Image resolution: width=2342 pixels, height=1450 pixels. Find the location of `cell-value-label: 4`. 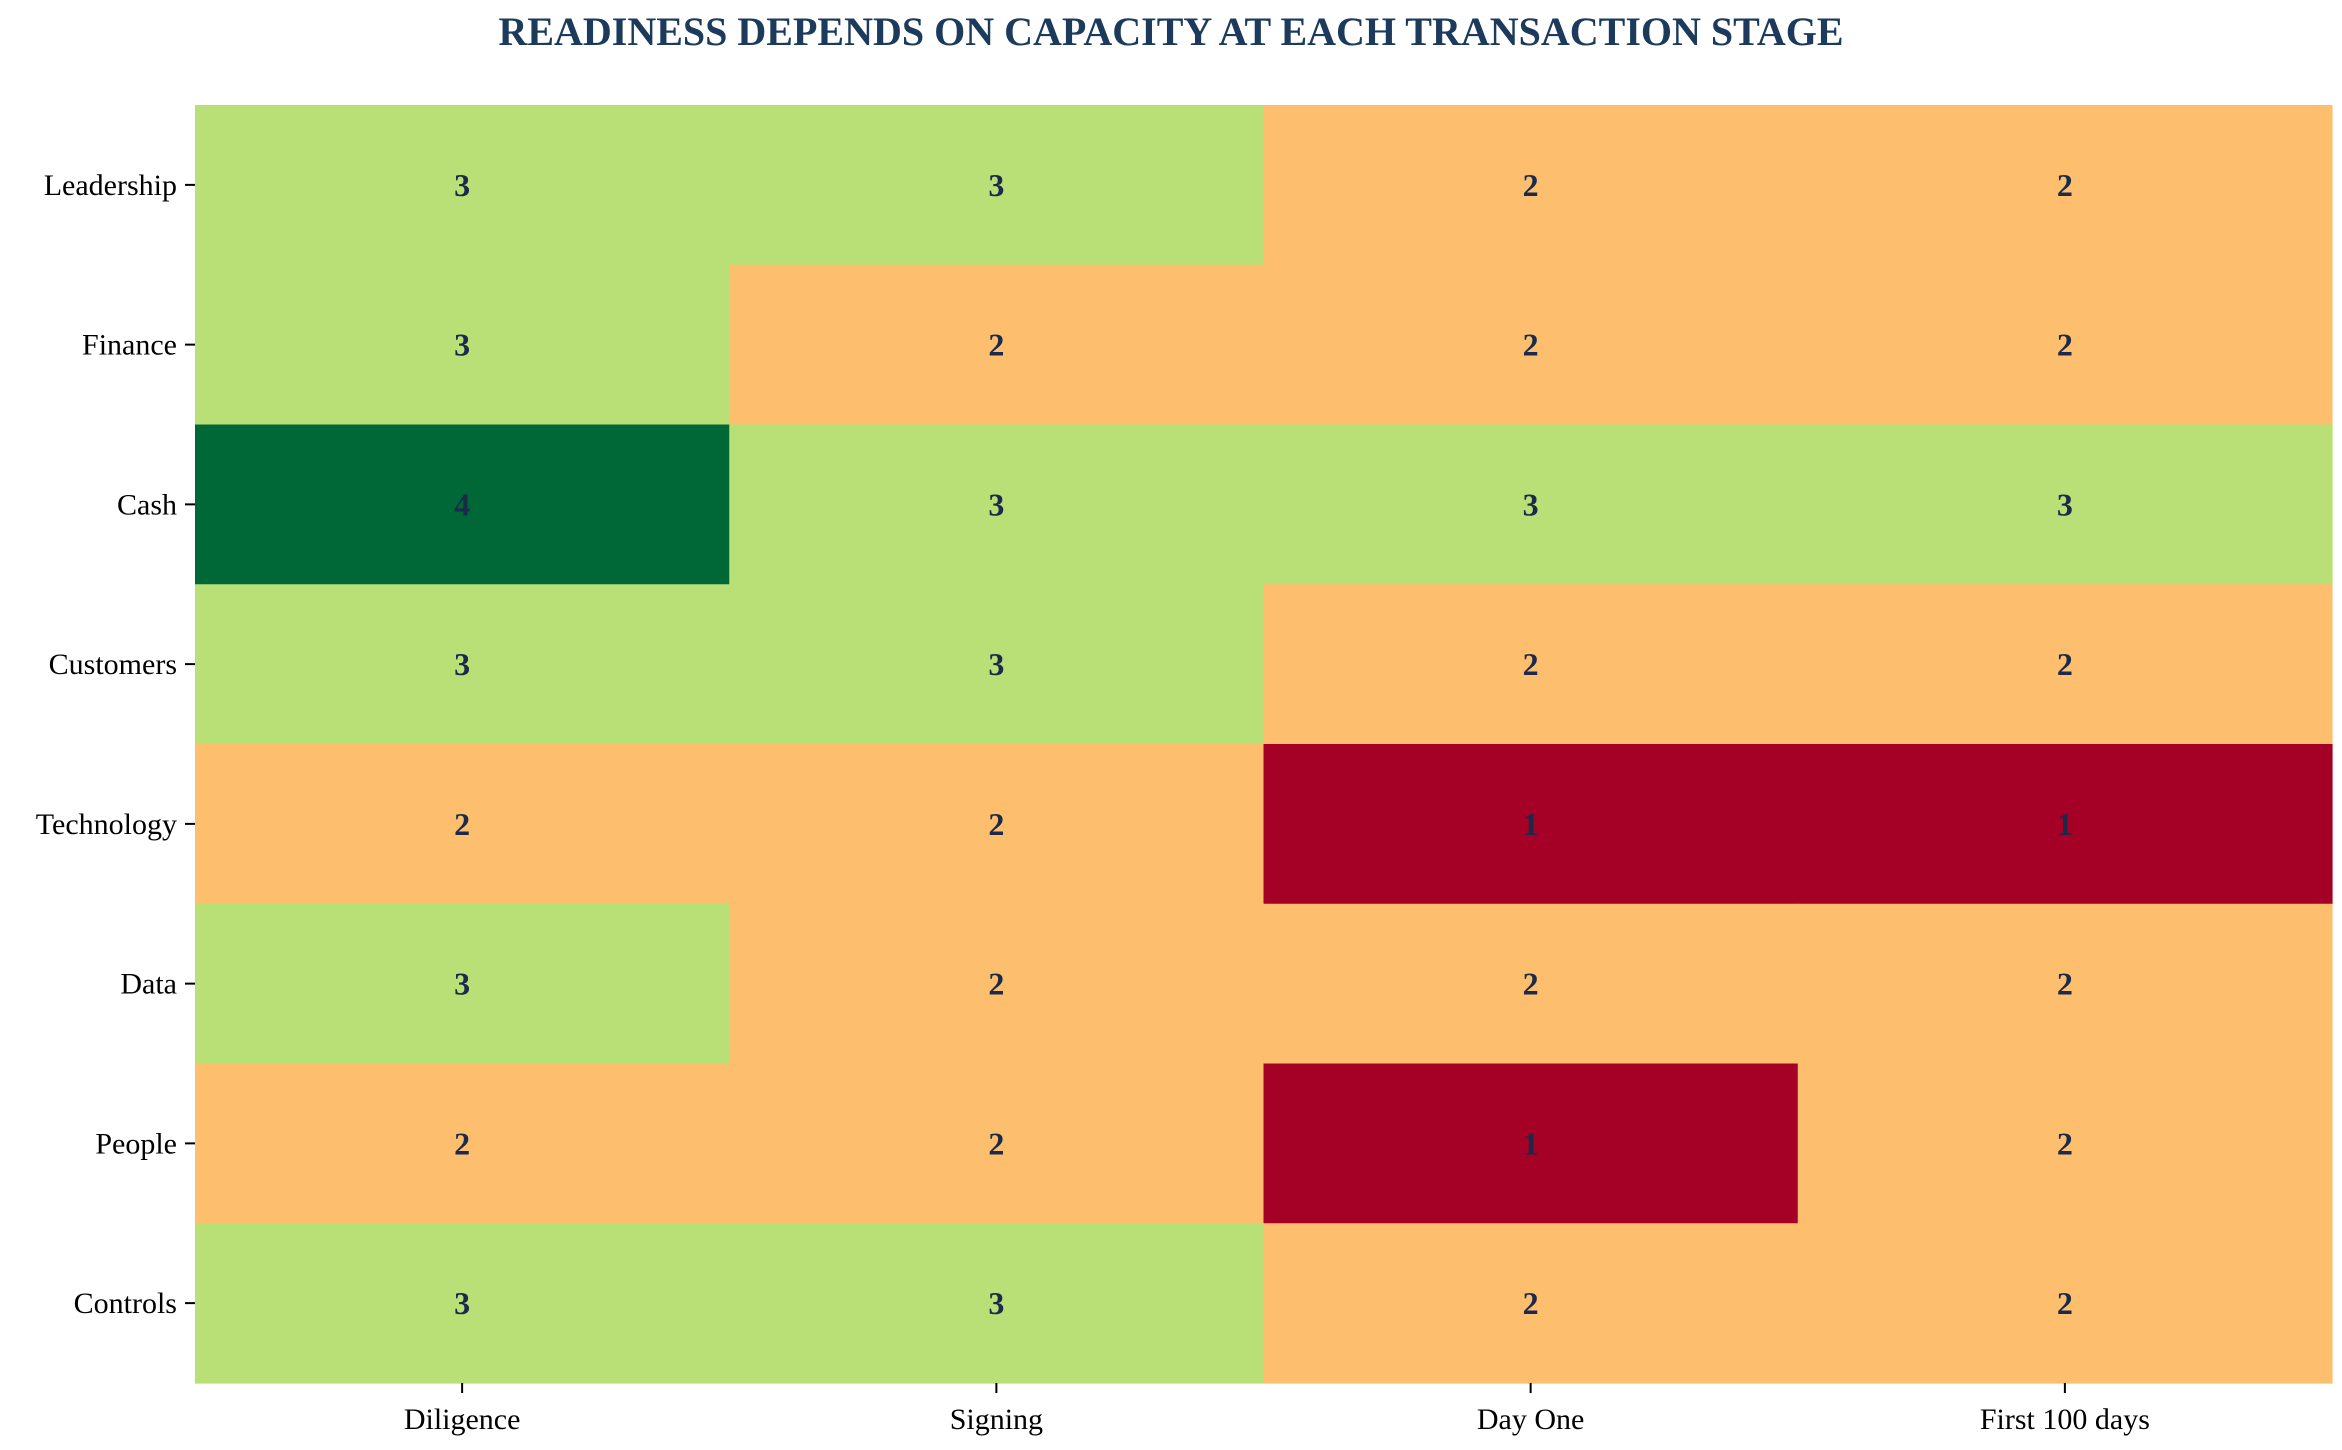

cell-value-label: 4 is located at coordinates (462, 504).